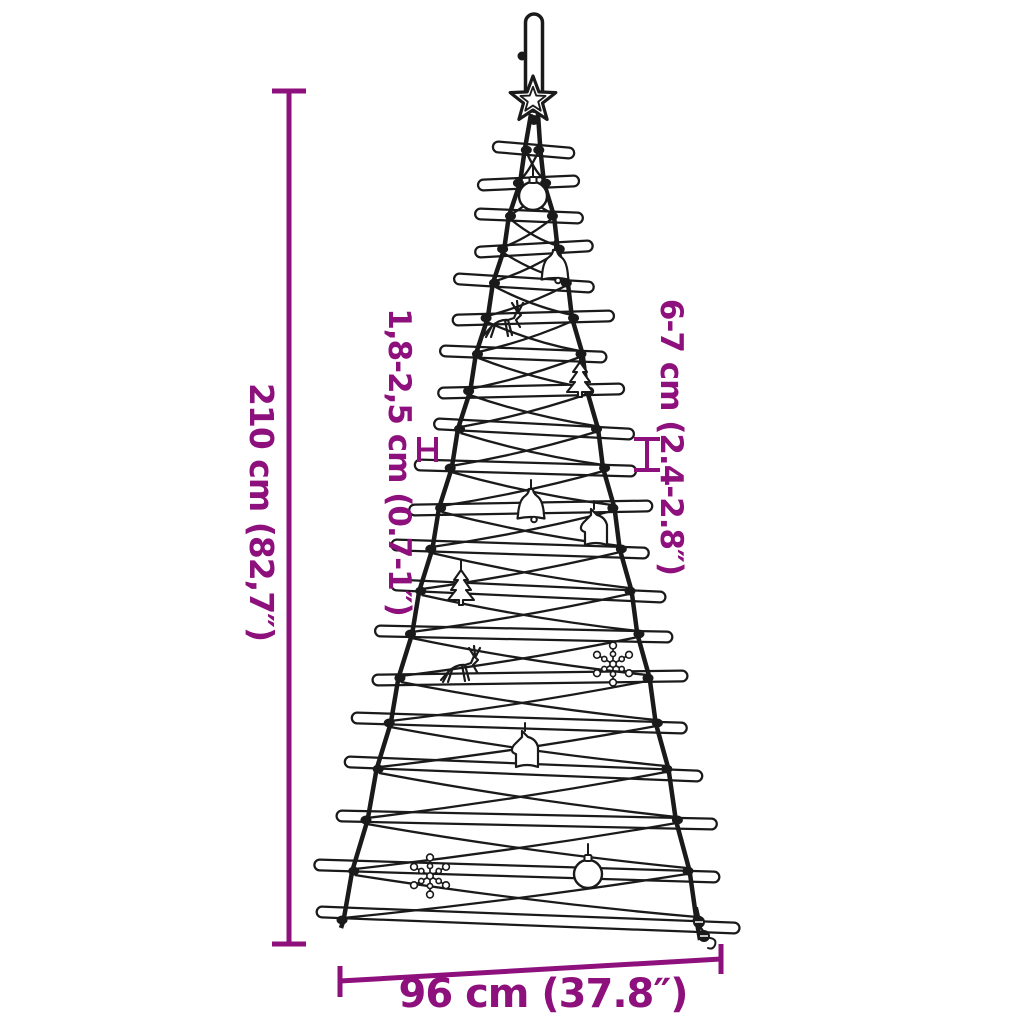  I want to click on bauble-icon, so click(588, 866).